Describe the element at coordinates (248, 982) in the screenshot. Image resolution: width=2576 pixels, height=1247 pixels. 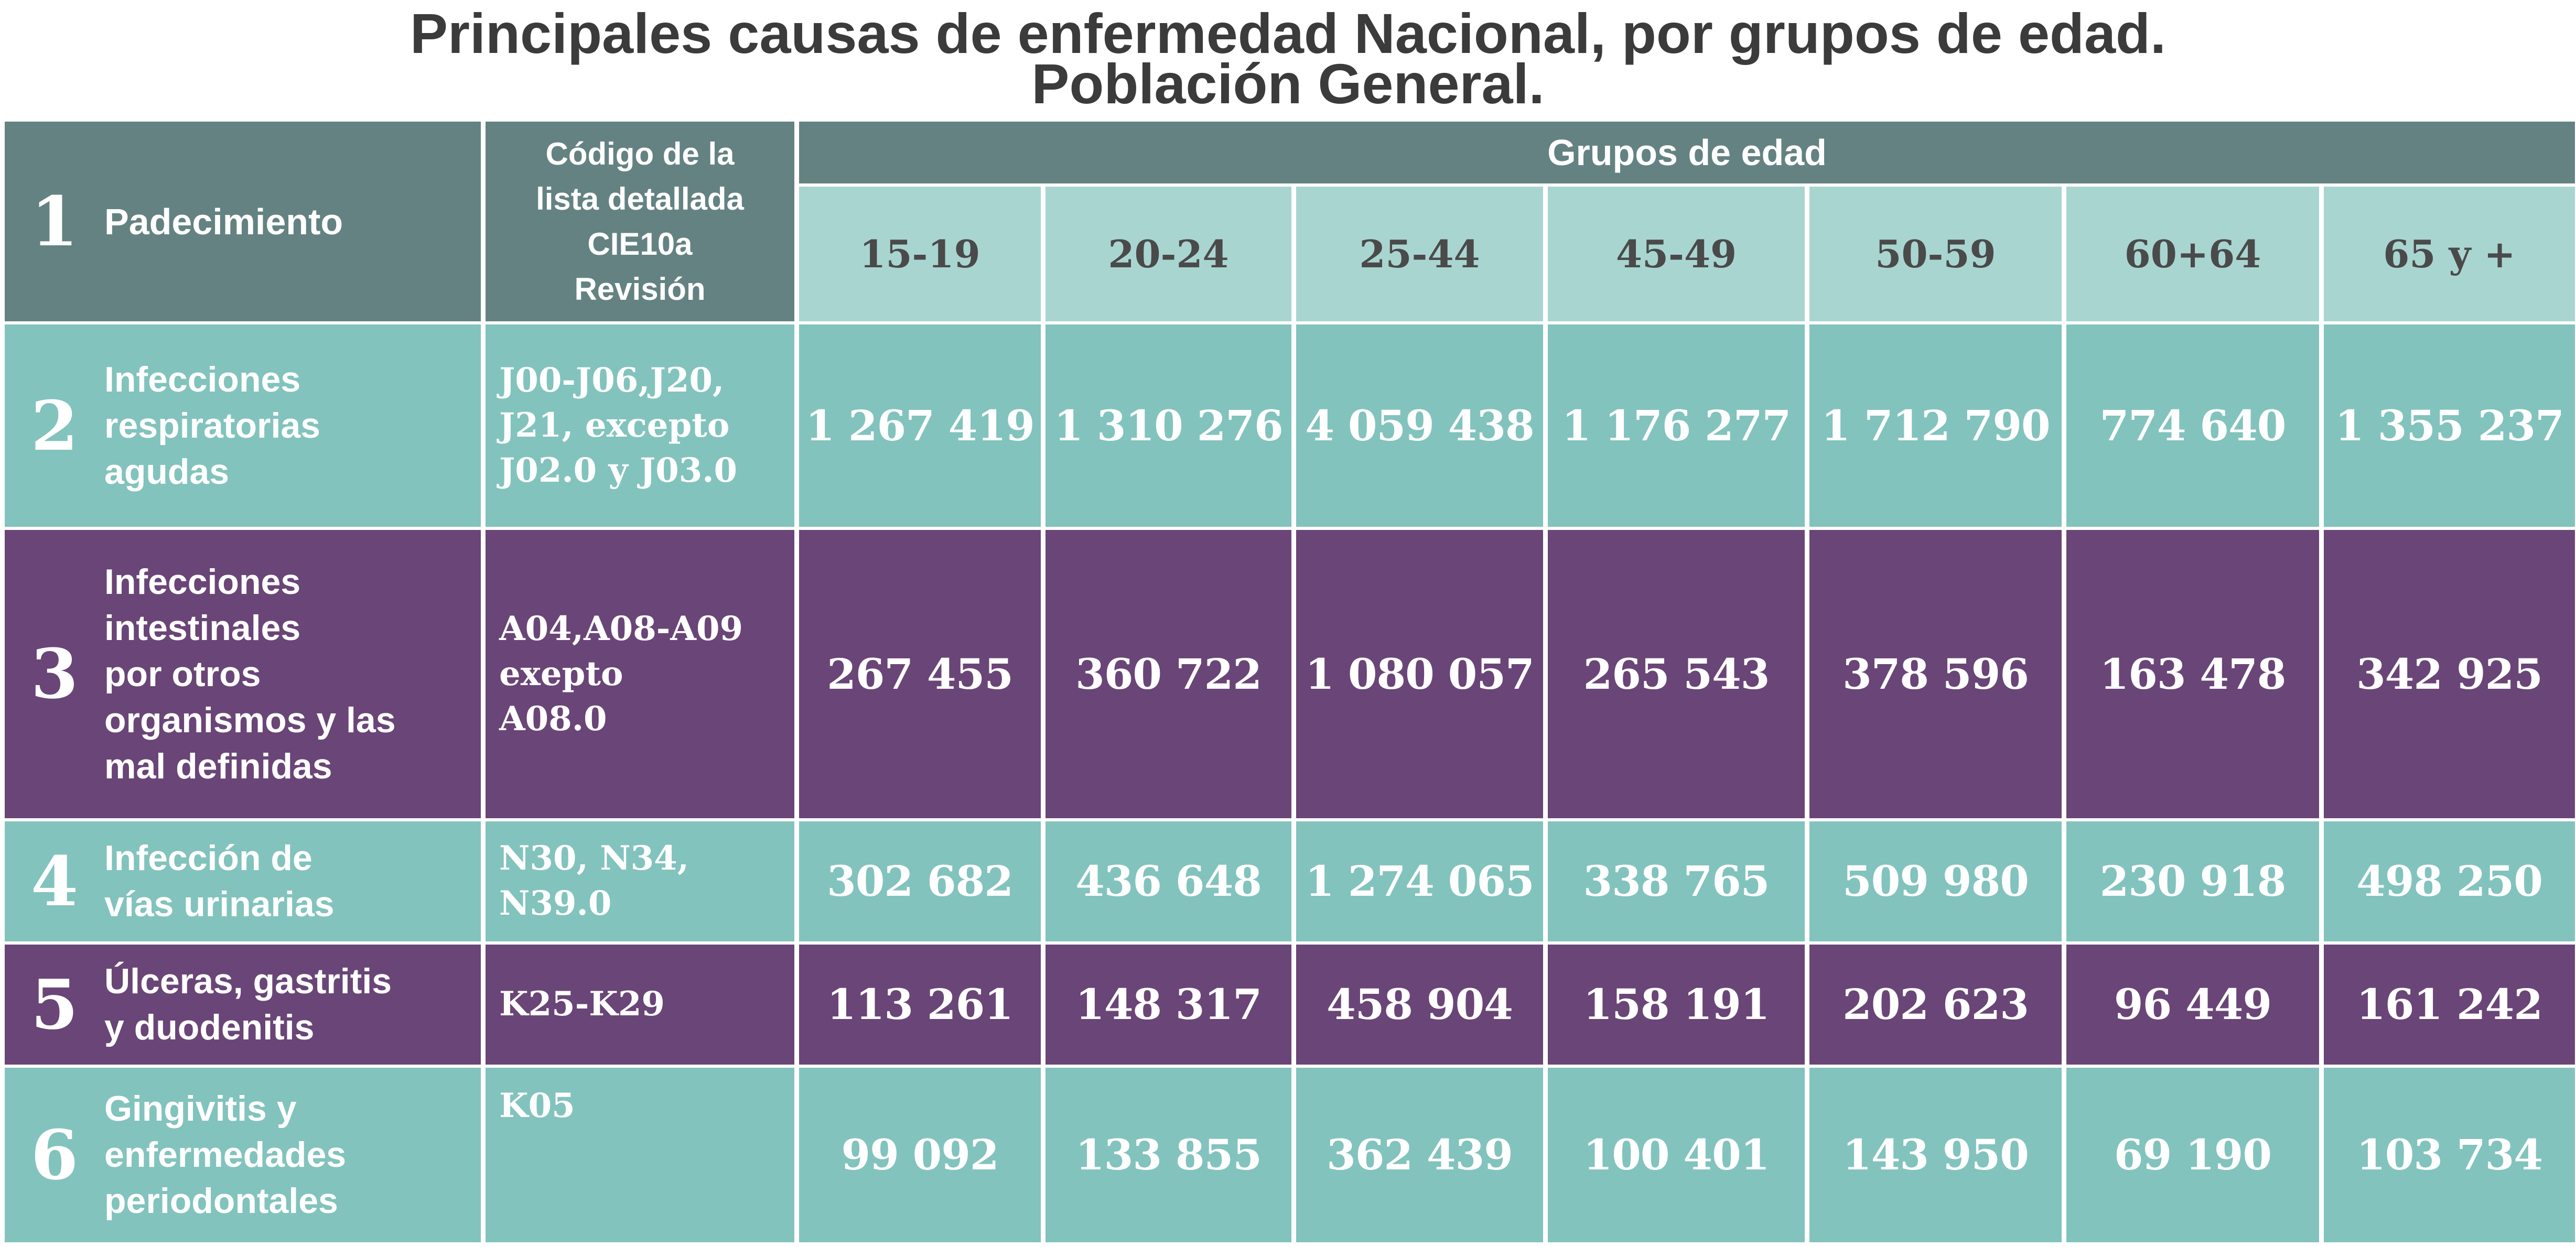
I see `disease-label-line: Úlceras, gastritis` at that location.